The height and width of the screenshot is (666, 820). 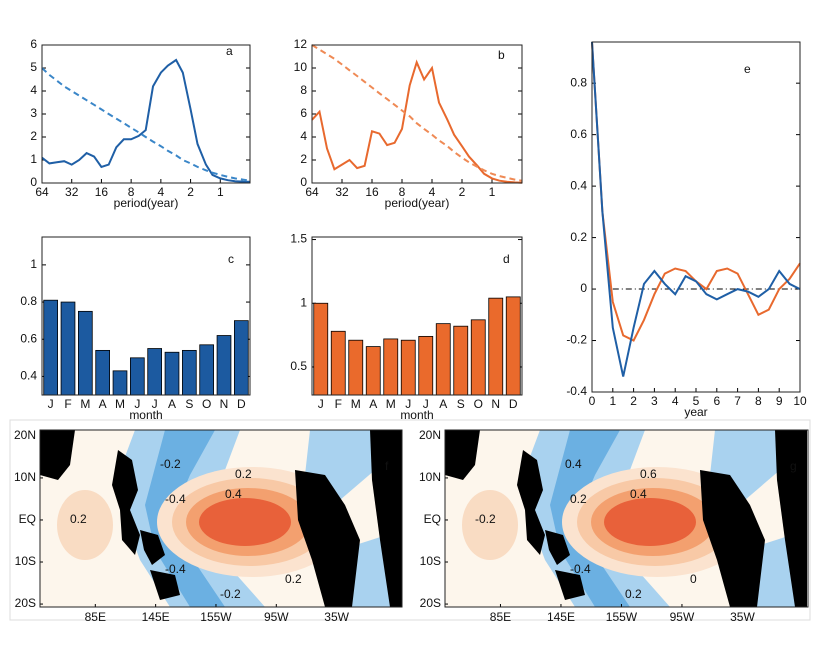 What do you see at coordinates (695, 412) in the screenshot?
I see `x-axis-label: year` at bounding box center [695, 412].